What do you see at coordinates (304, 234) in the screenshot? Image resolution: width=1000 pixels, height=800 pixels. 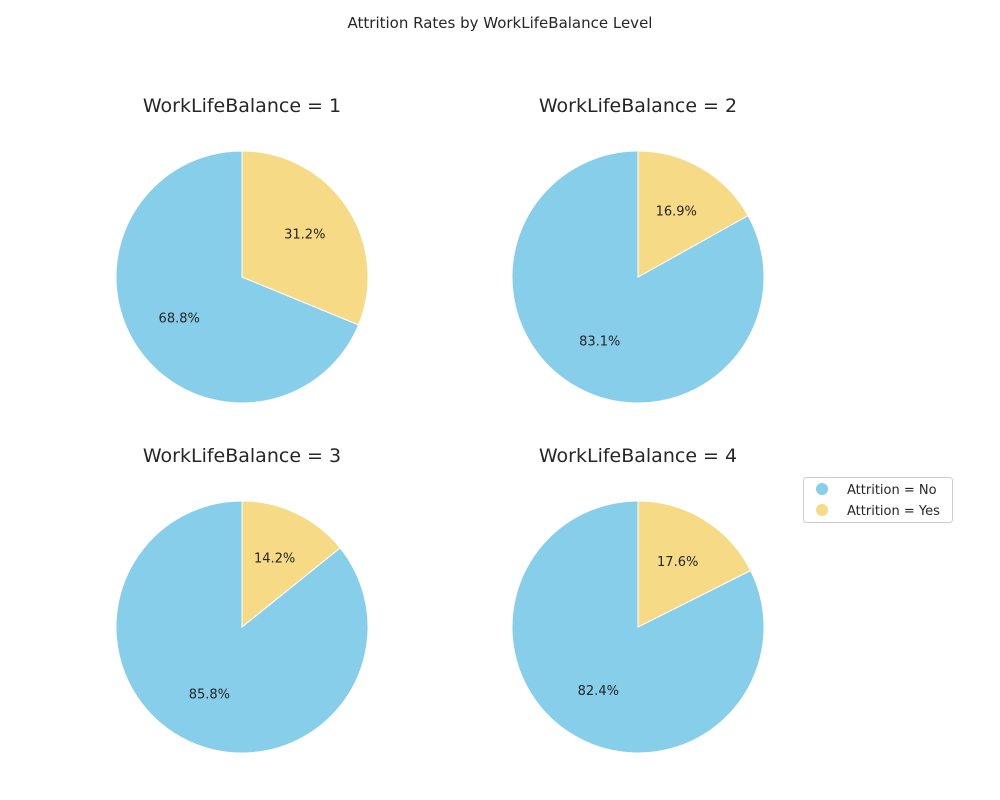 I see `pie-1-label-yes: 31.2%` at bounding box center [304, 234].